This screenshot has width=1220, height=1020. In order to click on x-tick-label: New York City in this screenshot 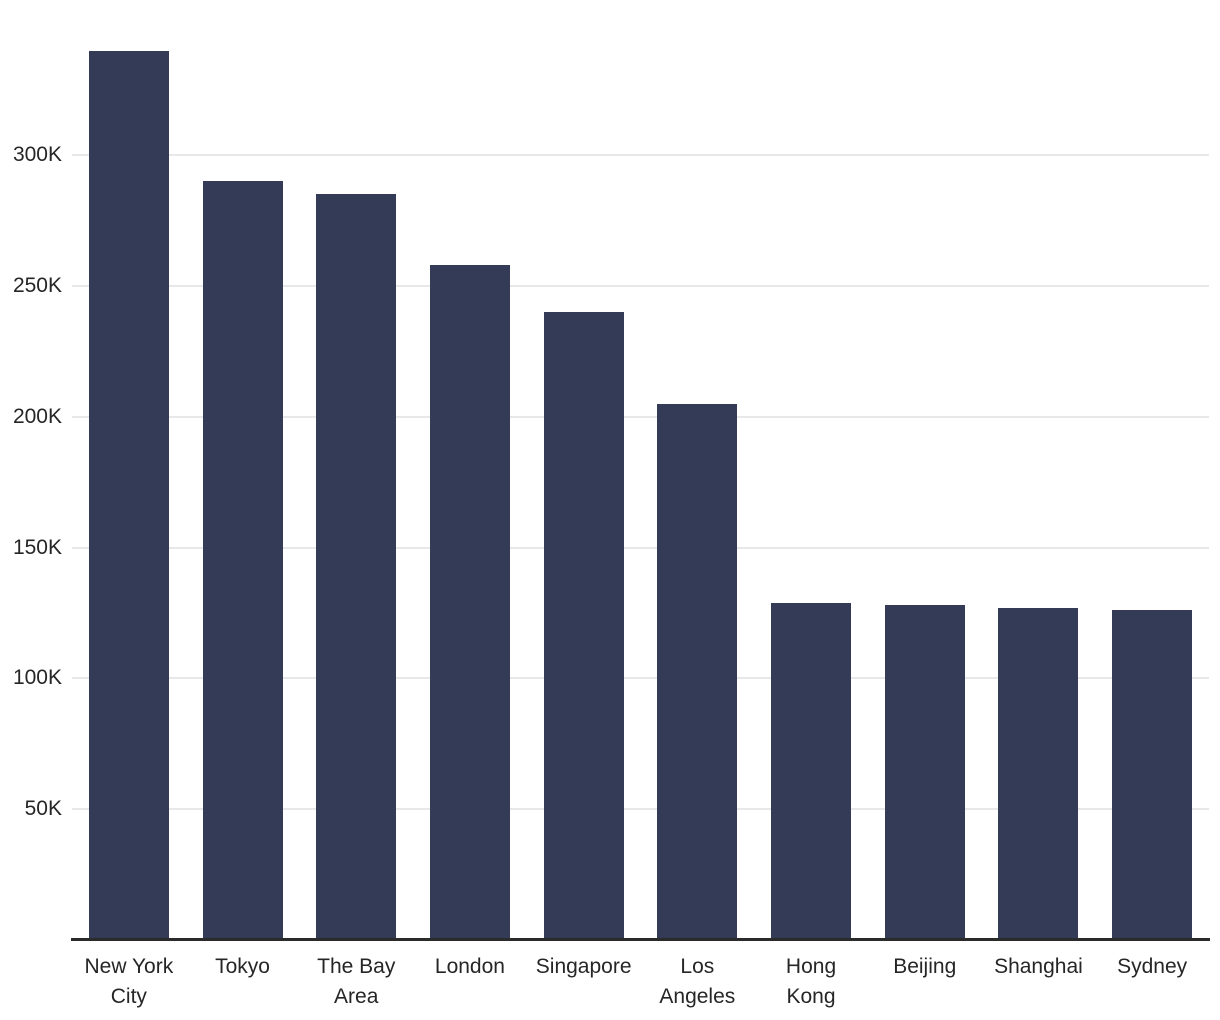, I will do `click(129, 981)`.